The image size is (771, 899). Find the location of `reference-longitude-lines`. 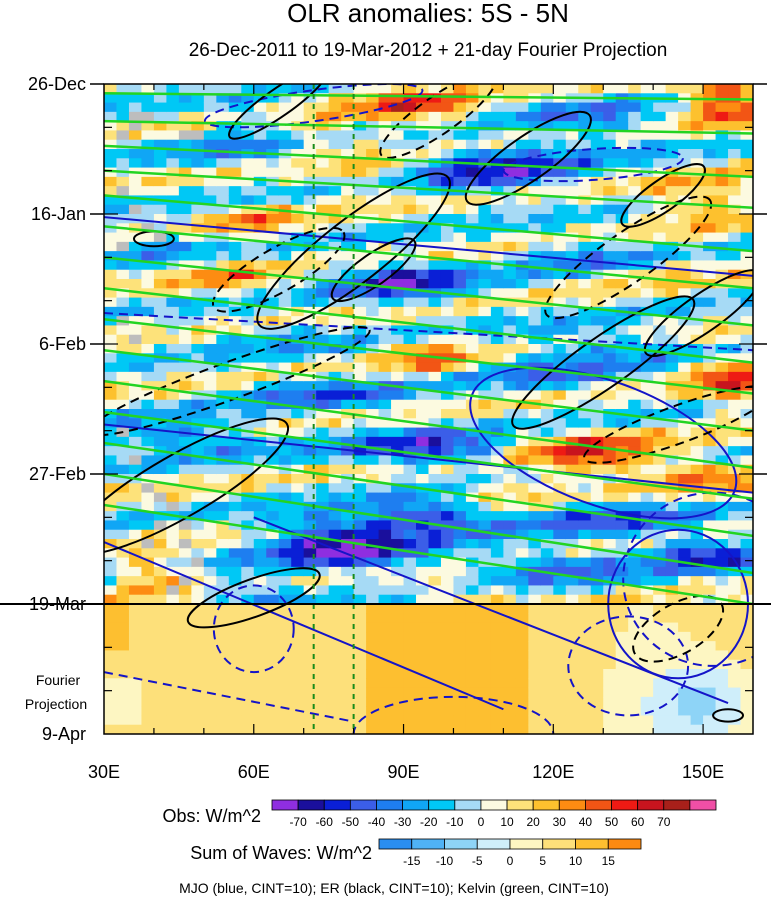

reference-longitude-lines is located at coordinates (333, 409).